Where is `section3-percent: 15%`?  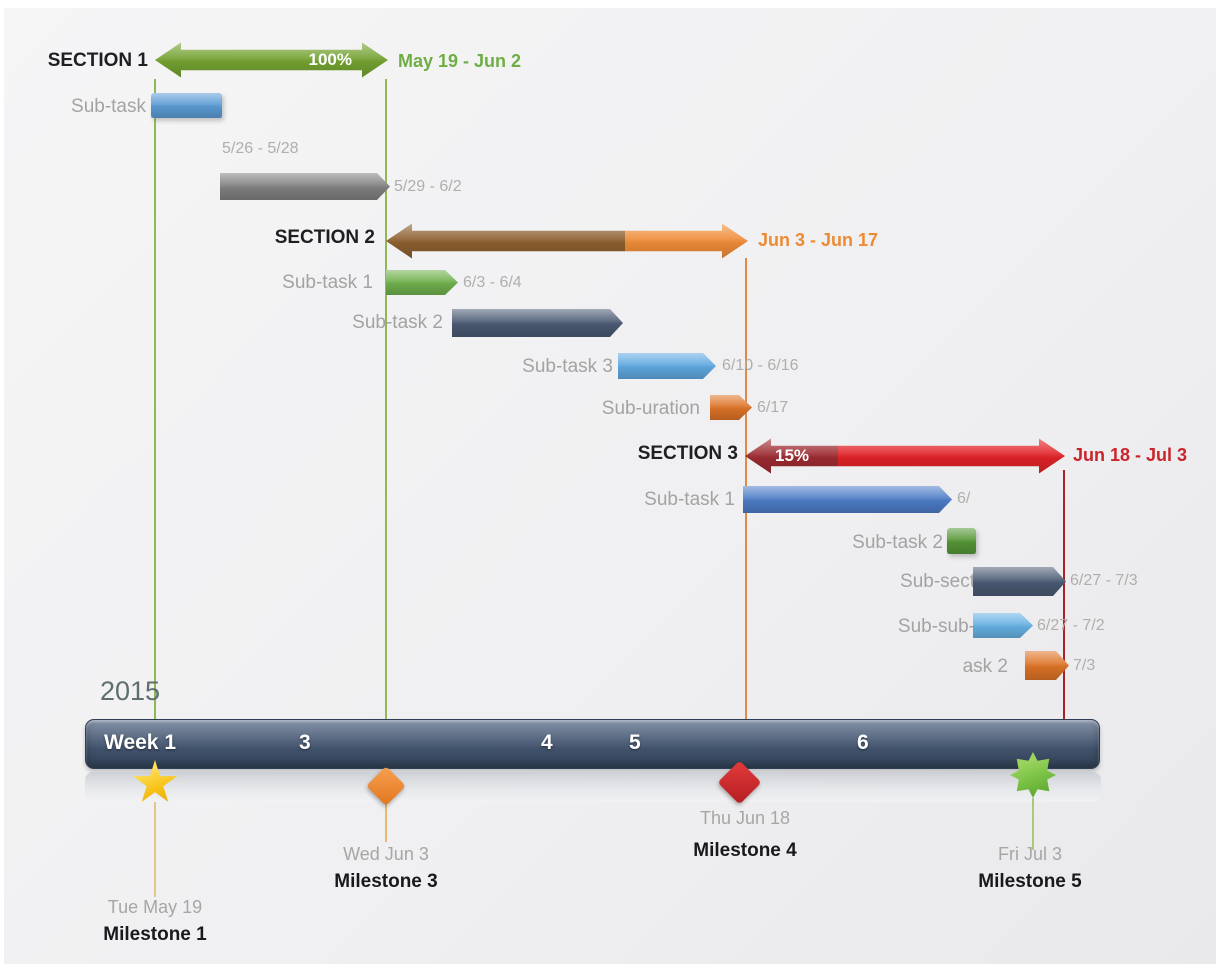 section3-percent: 15% is located at coordinates (792, 455).